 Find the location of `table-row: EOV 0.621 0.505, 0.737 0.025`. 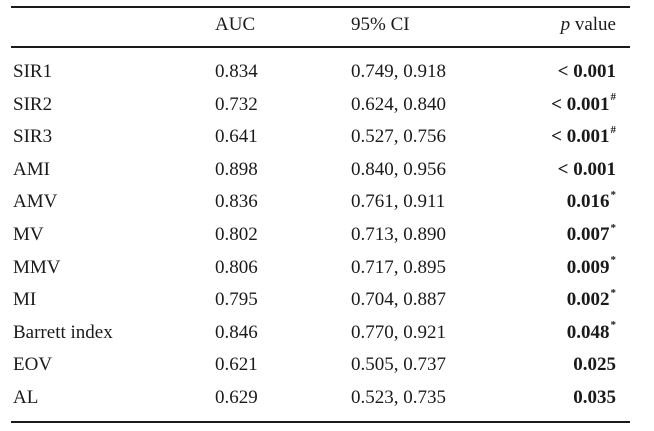

table-row: EOV 0.621 0.505, 0.737 0.025 is located at coordinates (327, 365).